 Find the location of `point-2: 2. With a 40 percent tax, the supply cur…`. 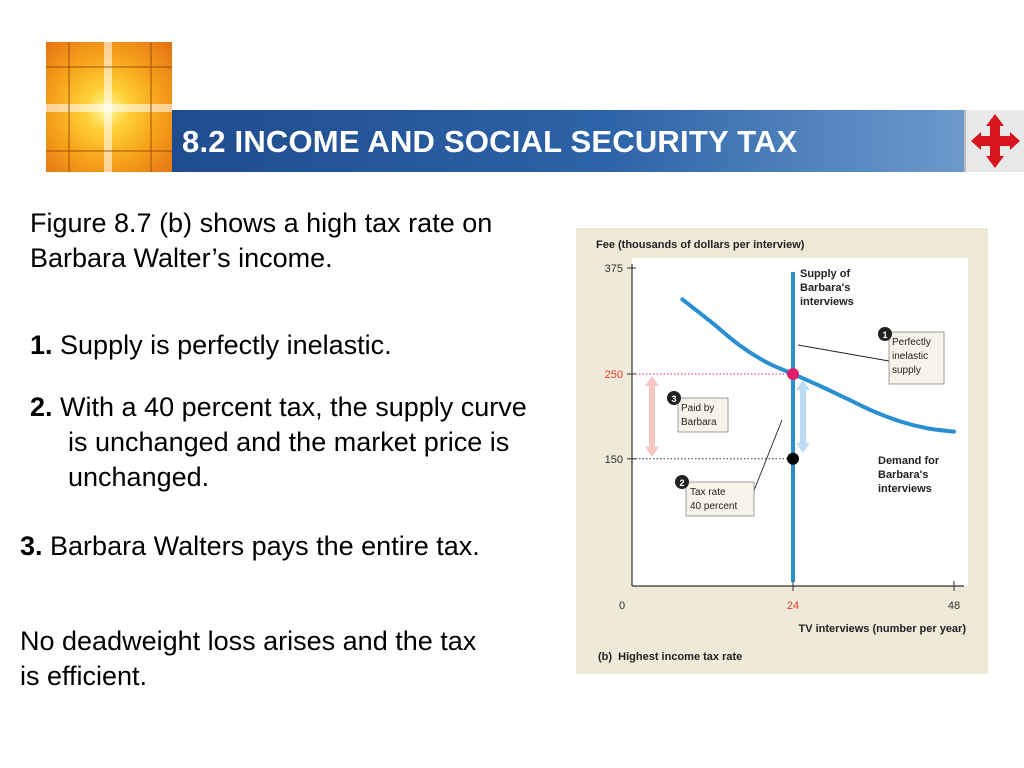

point-2: 2. With a 40 percent tax, the supply cur… is located at coordinates (290, 442).